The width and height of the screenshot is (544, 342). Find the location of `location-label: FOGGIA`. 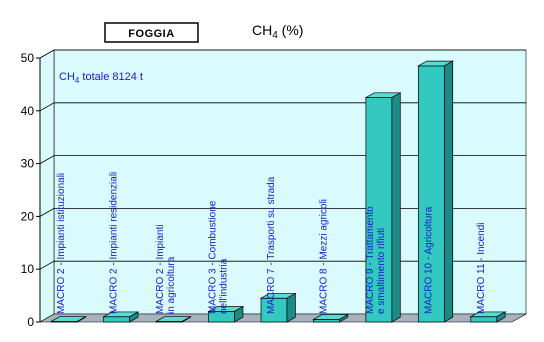

location-label: FOGGIA is located at coordinates (151, 34).